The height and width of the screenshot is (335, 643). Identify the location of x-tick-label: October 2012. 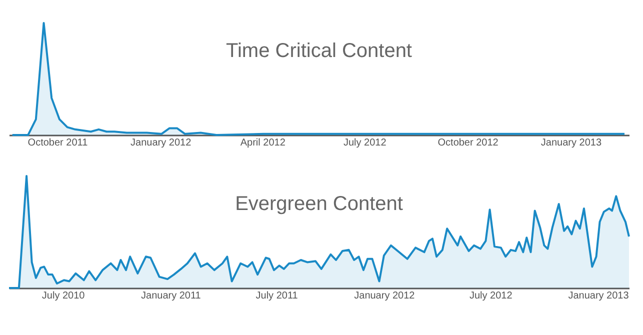
(468, 143).